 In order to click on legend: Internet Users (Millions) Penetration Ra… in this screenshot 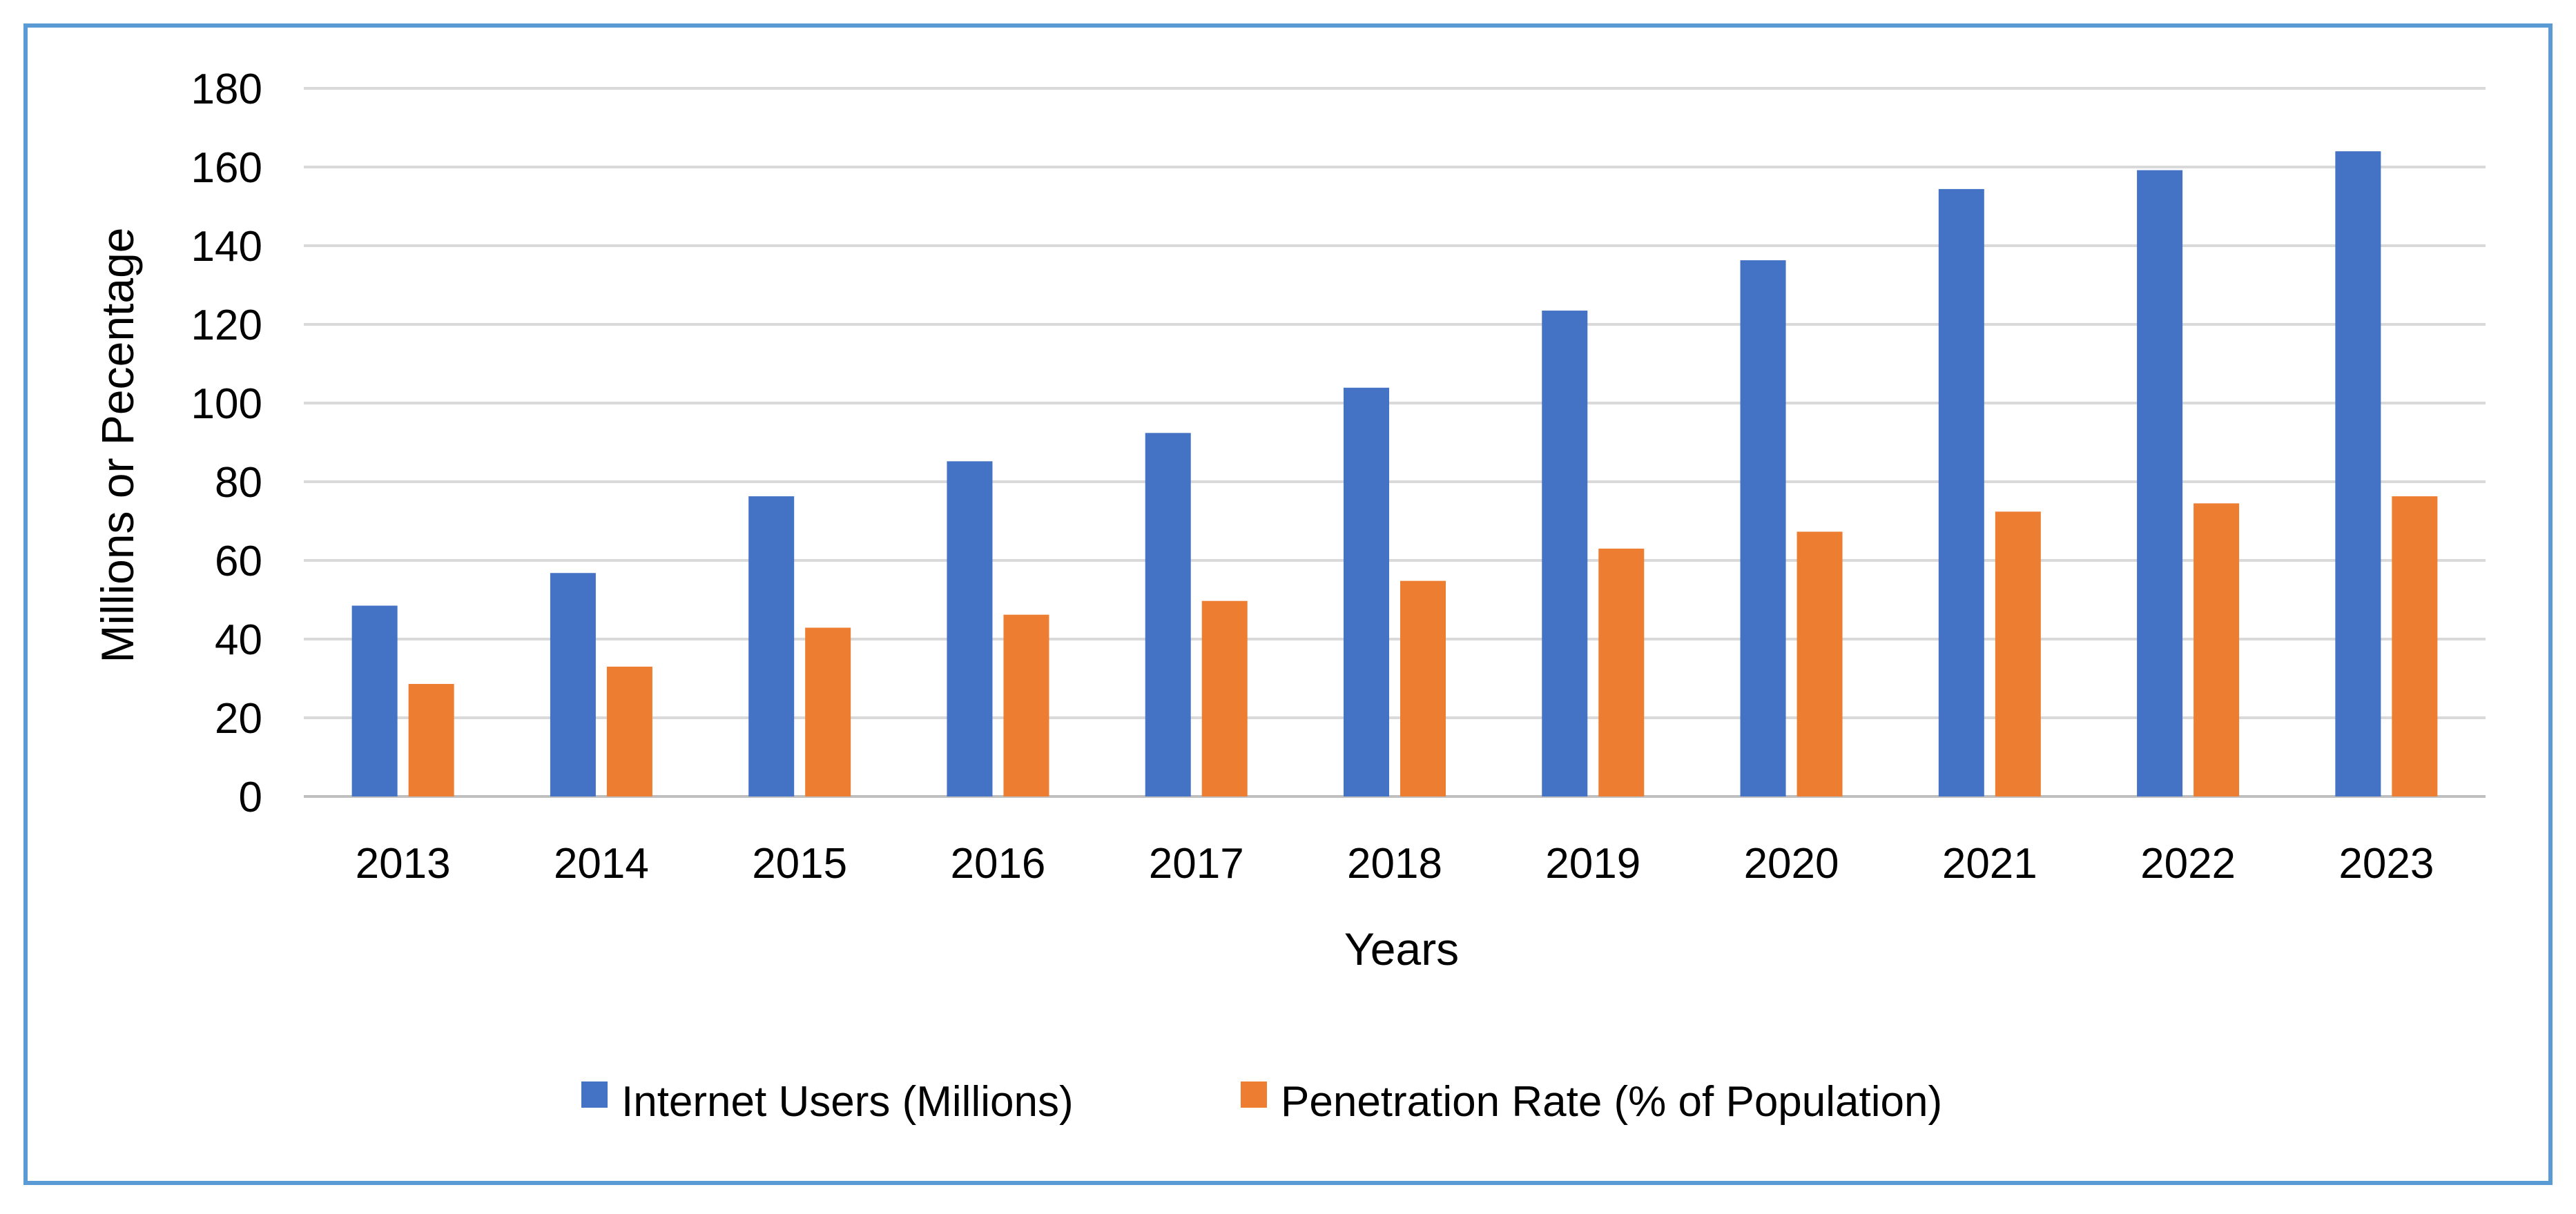, I will do `click(1262, 1102)`.